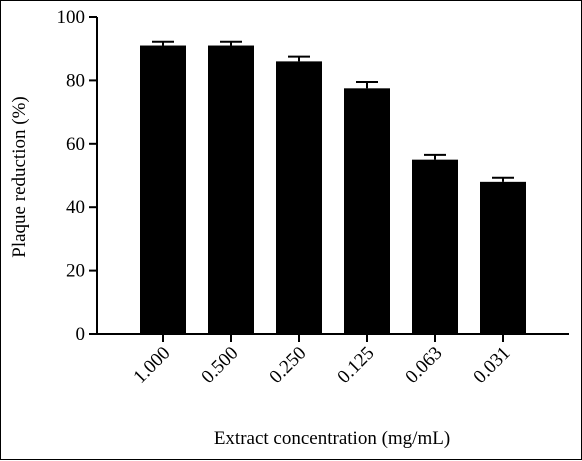 This screenshot has height=461, width=582. What do you see at coordinates (77, 176) in the screenshot?
I see `y-ticks-group: 0 20 40 60 80 100` at bounding box center [77, 176].